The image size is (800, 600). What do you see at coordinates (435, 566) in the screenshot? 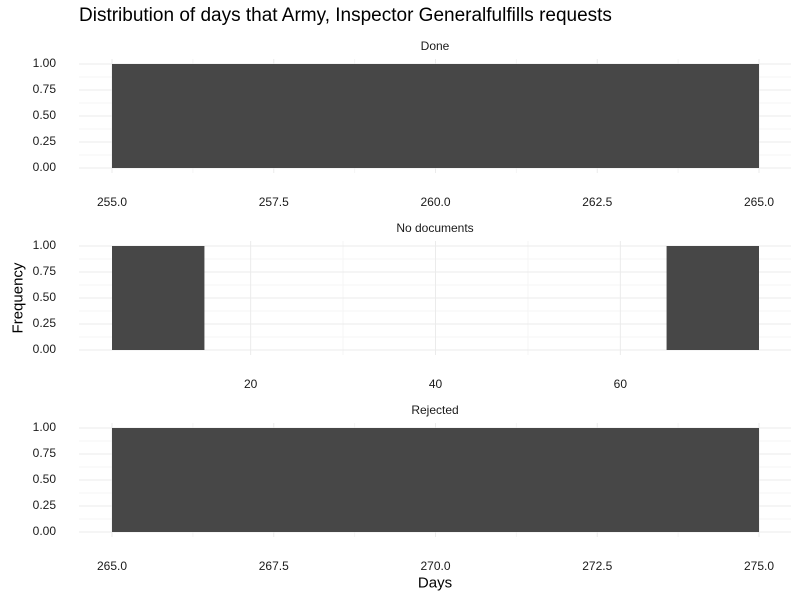
I see `x-tick-label: 270.0` at bounding box center [435, 566].